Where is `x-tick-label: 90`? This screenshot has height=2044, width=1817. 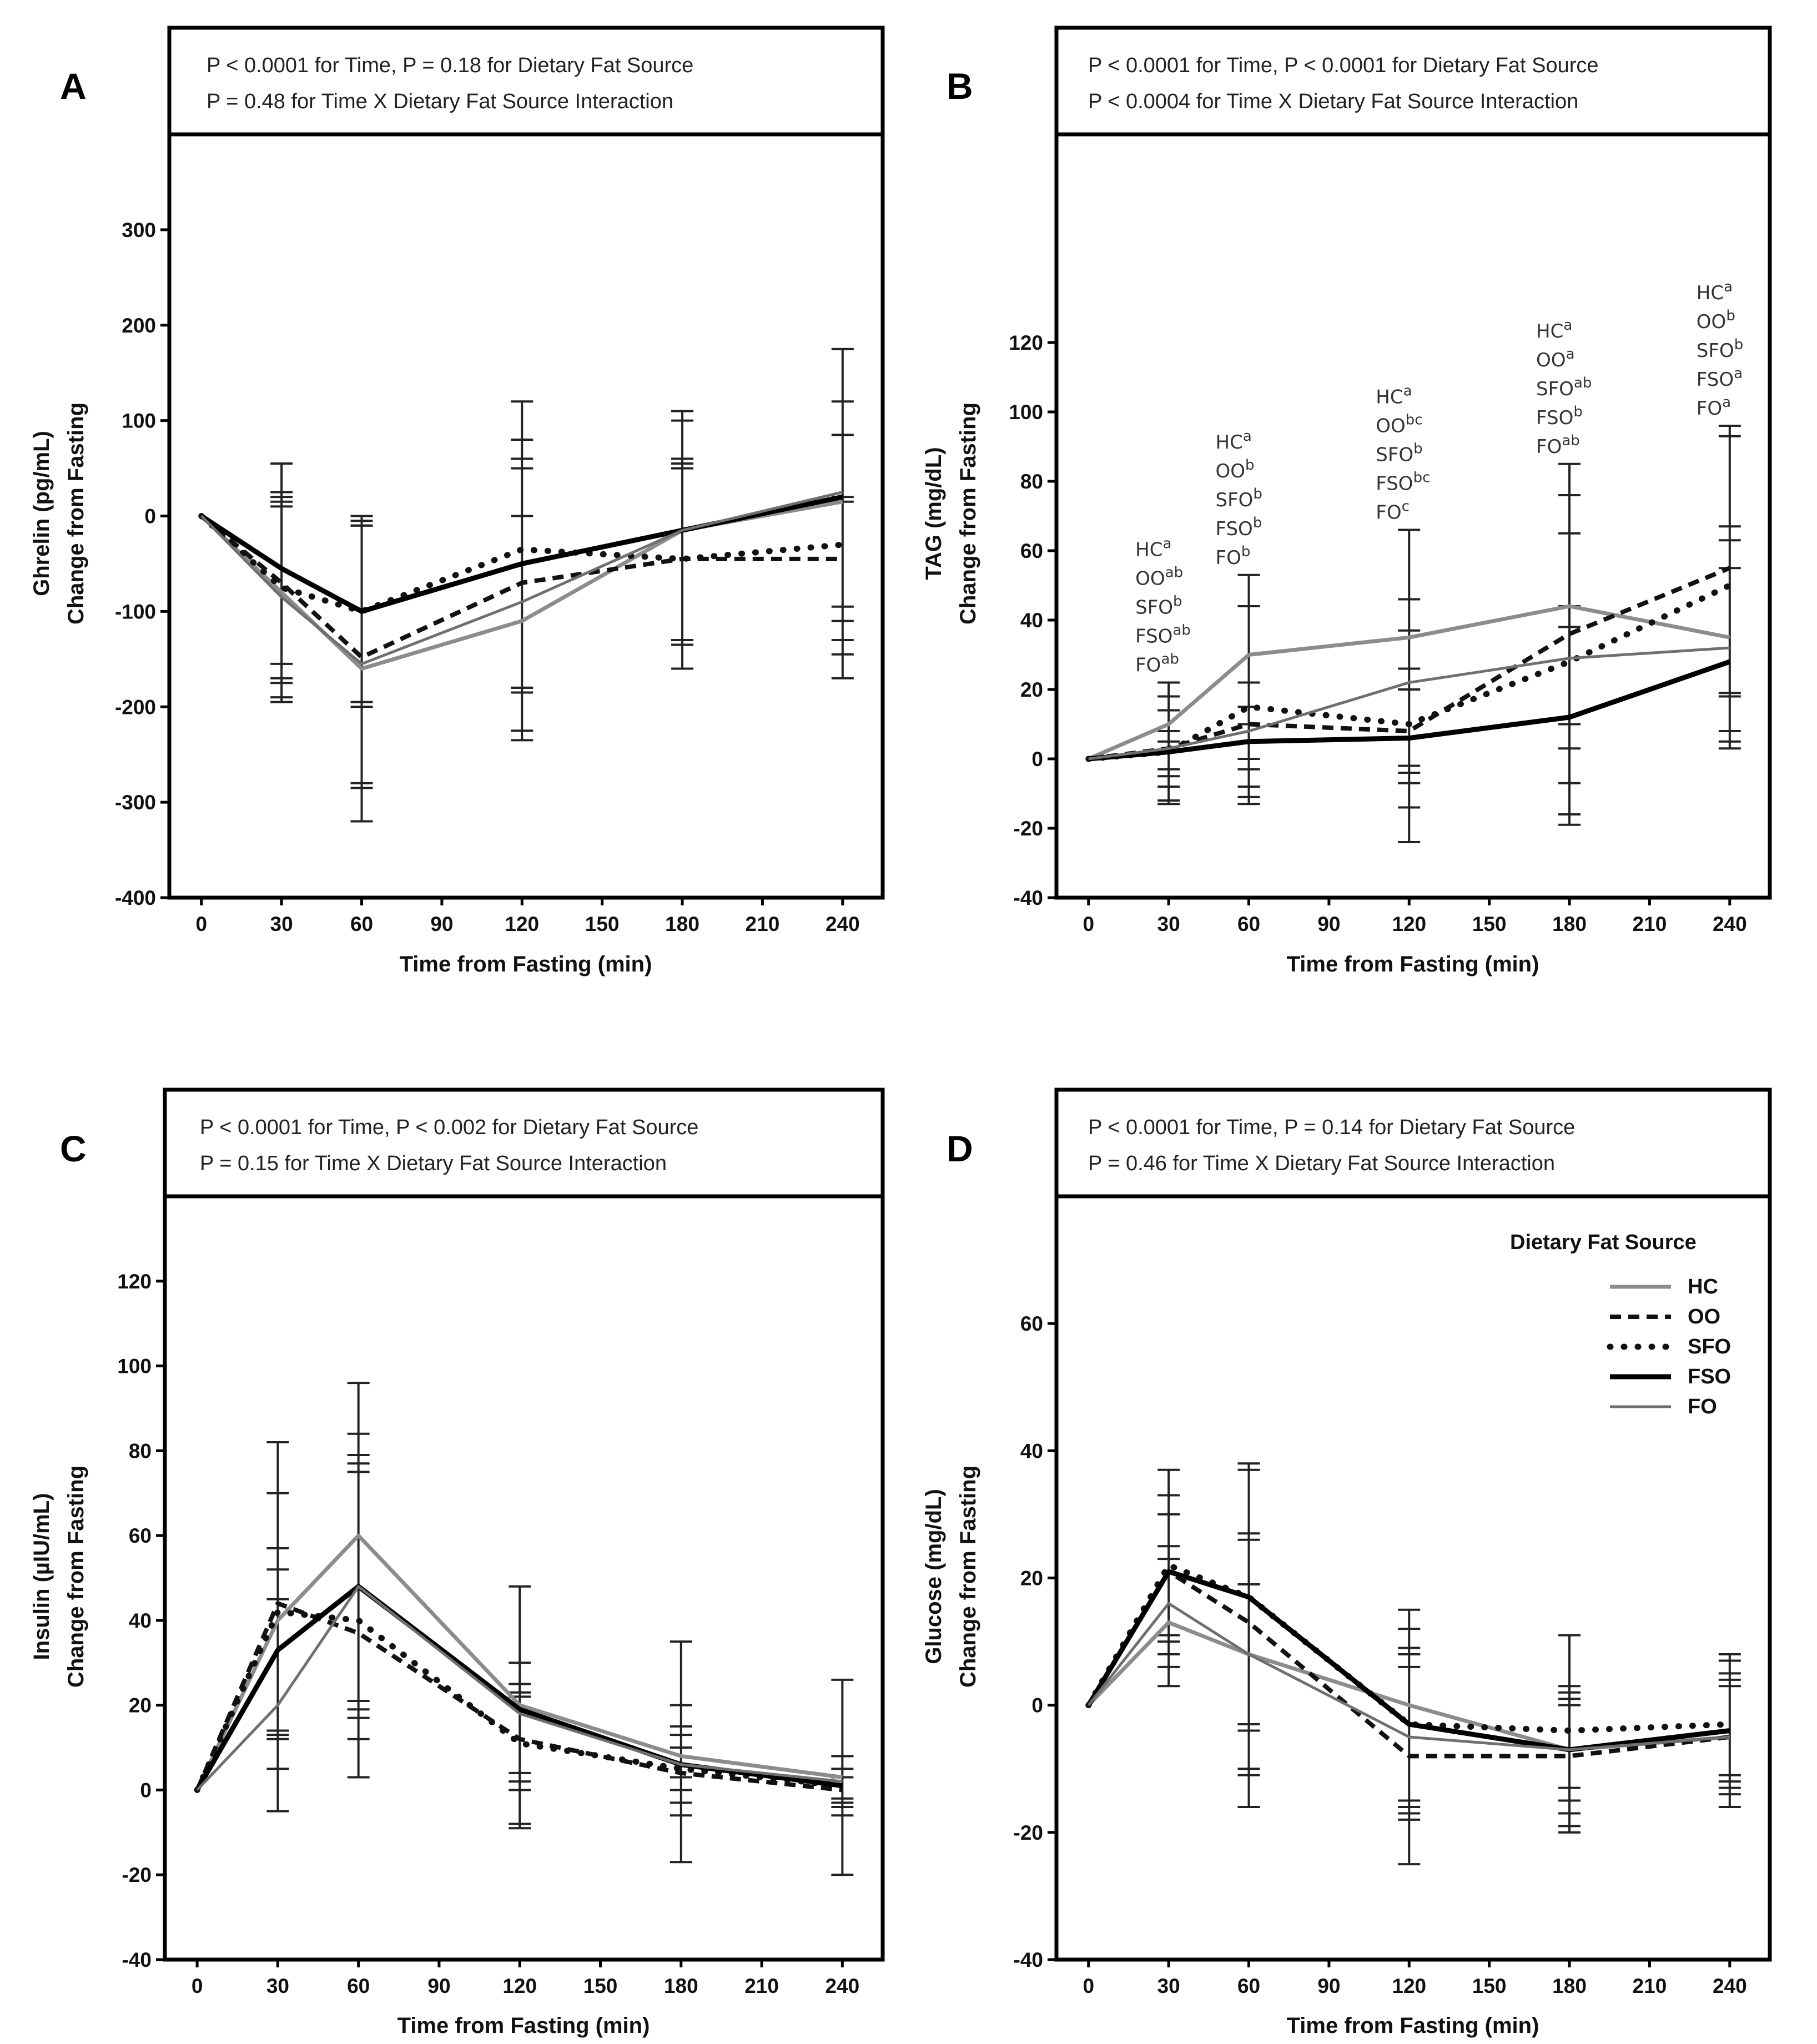 x-tick-label: 90 is located at coordinates (1328, 1986).